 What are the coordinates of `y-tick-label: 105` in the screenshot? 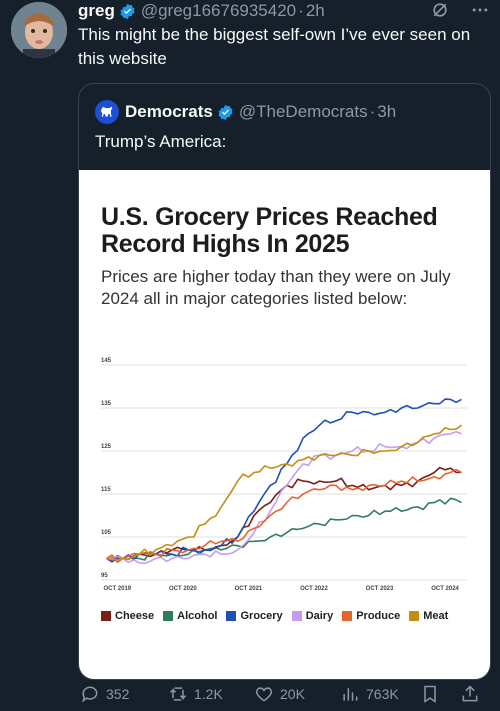 It's located at (106, 533).